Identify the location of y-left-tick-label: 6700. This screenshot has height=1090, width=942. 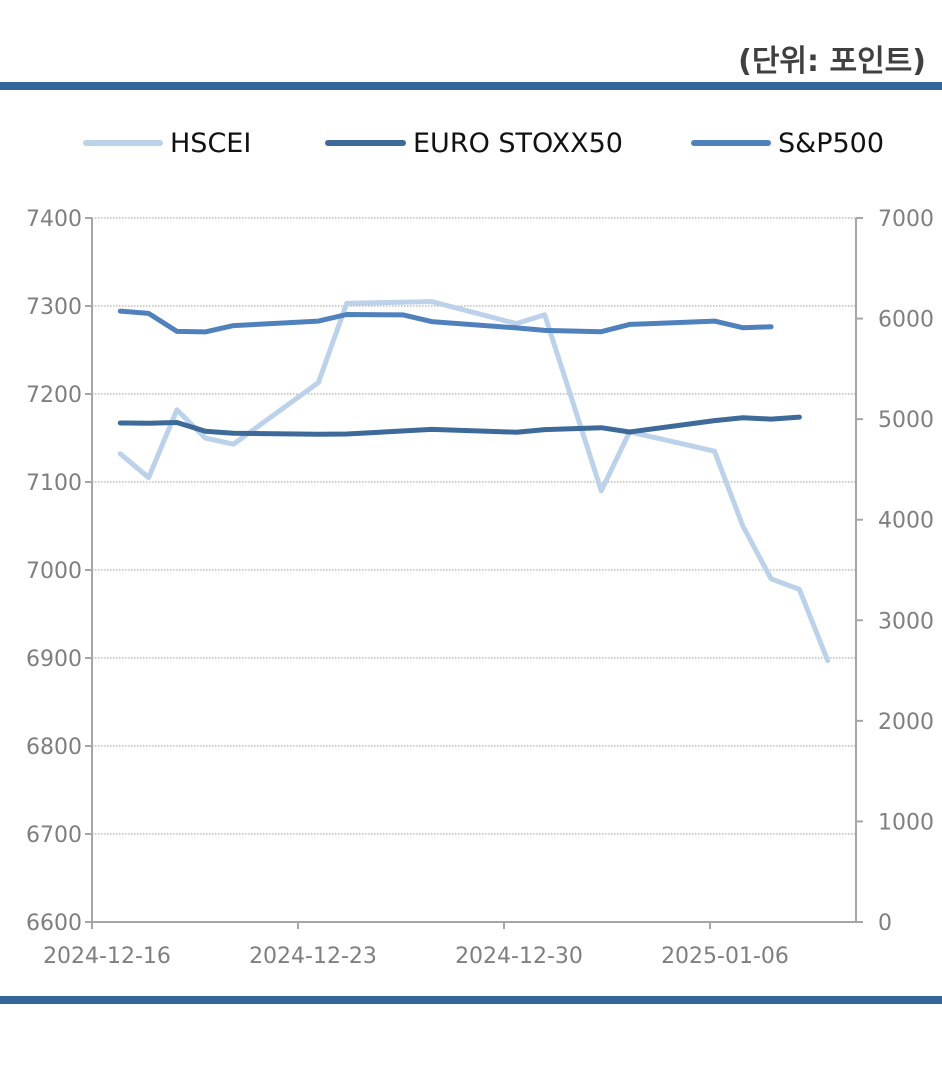
(54, 835).